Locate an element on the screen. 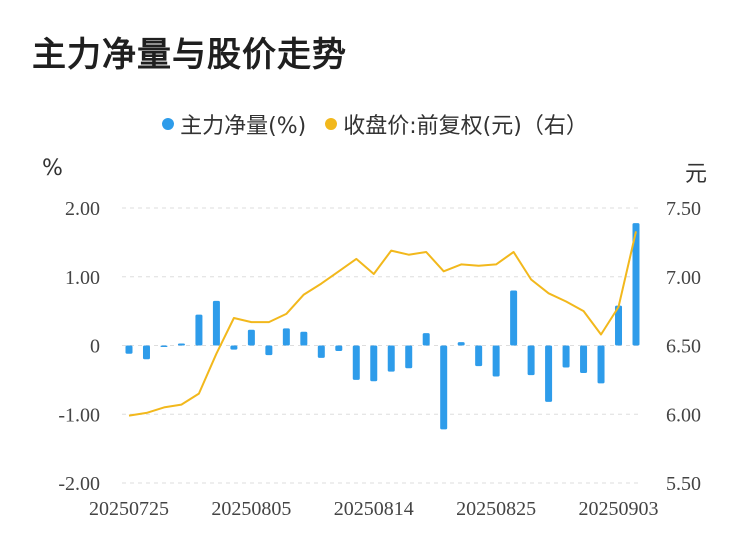  chart-title: 主力净量与股价走势 is located at coordinates (189, 55).